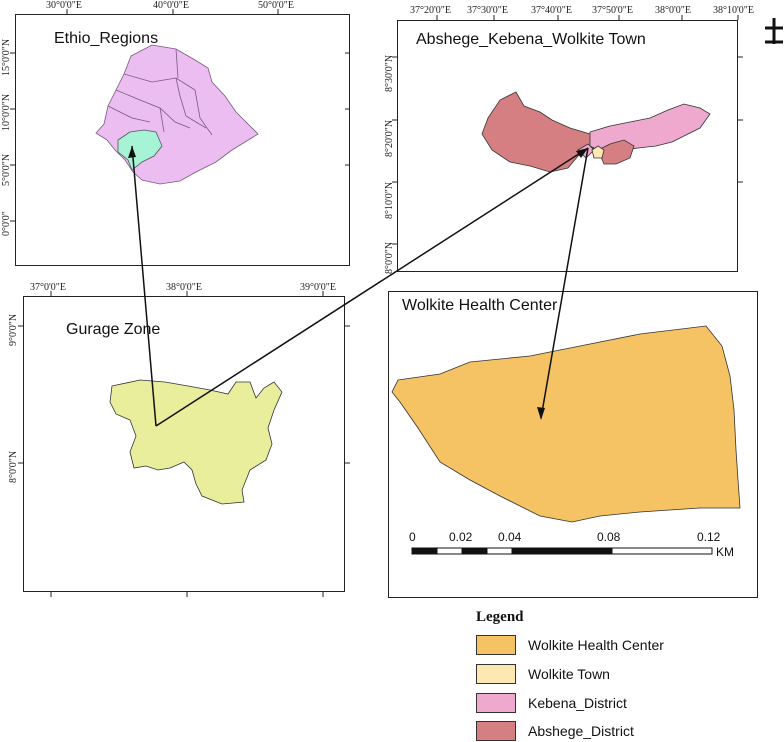 Image resolution: width=784 pixels, height=742 pixels. I want to click on wolkite-town-shape, so click(598, 152).